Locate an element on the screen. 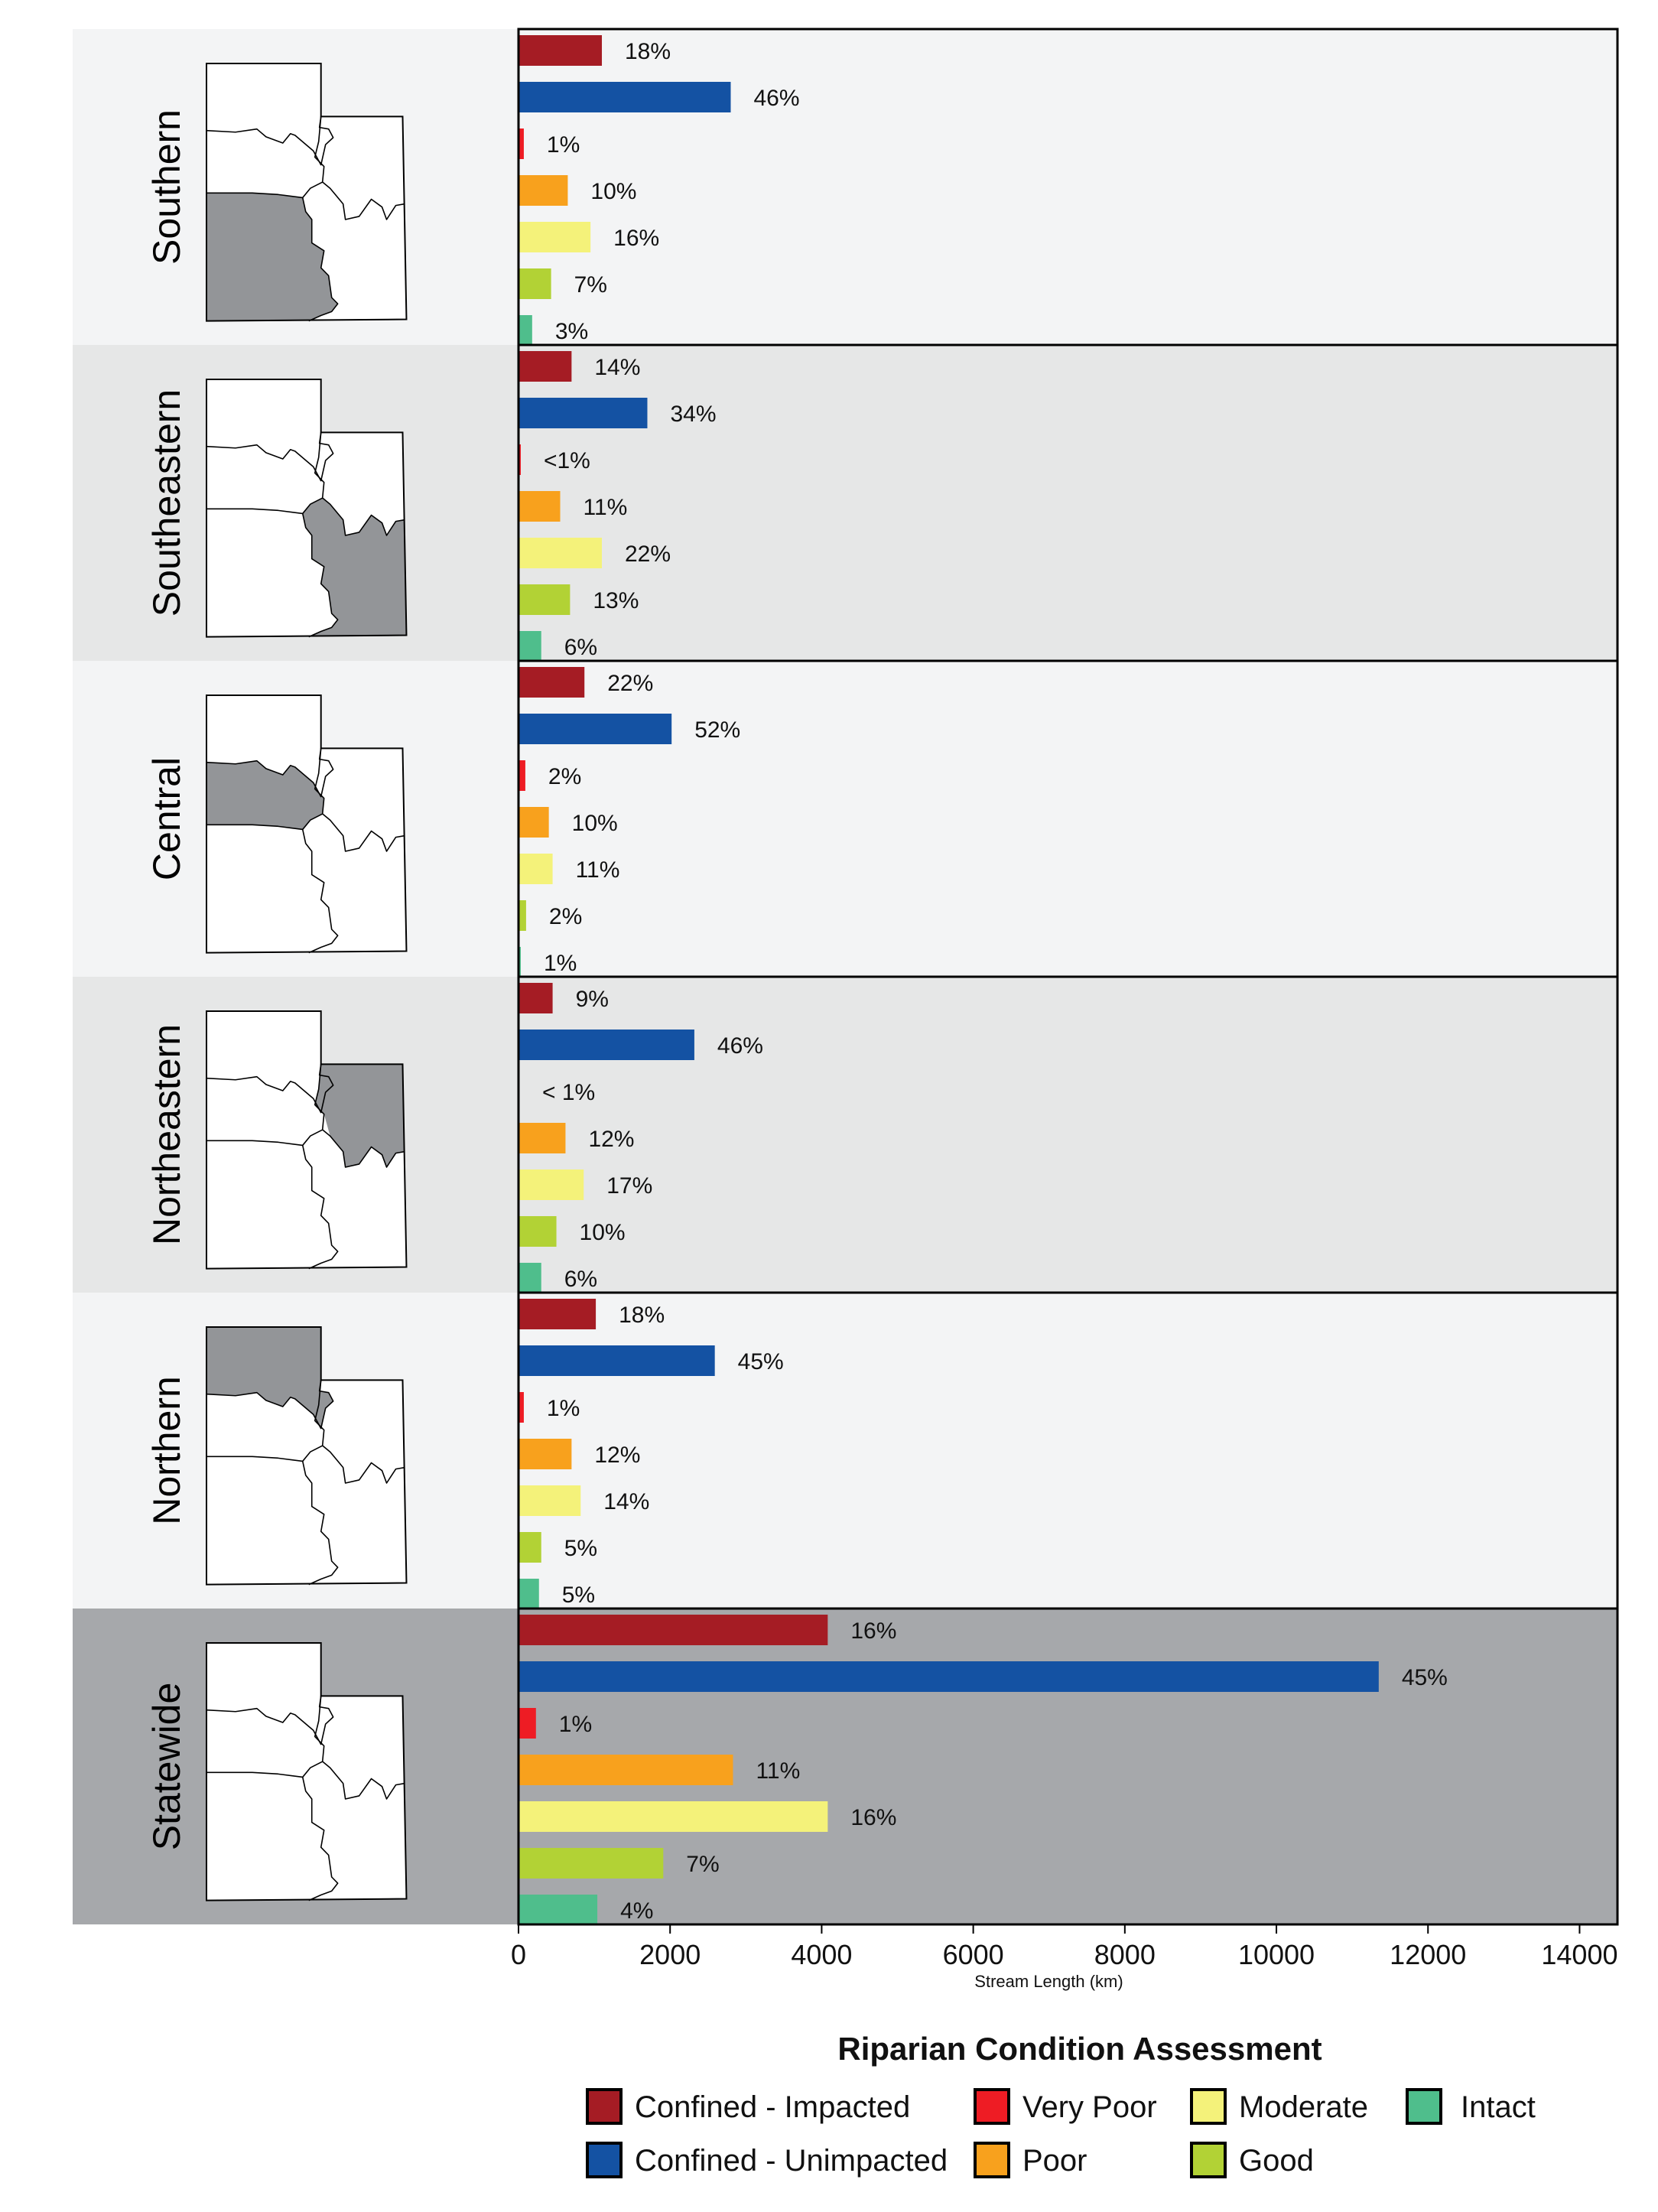  bar-data-label: 45% is located at coordinates (1425, 1677).